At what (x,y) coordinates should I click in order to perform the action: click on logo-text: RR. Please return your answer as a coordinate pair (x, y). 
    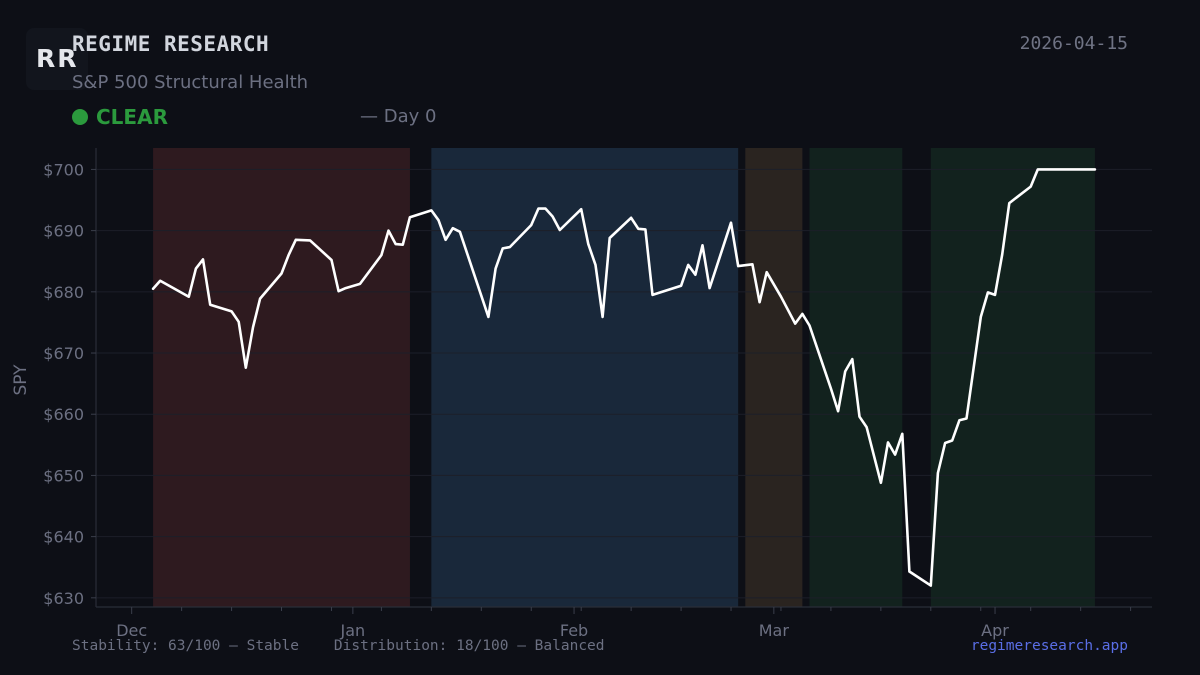
    Looking at the image, I should click on (57, 58).